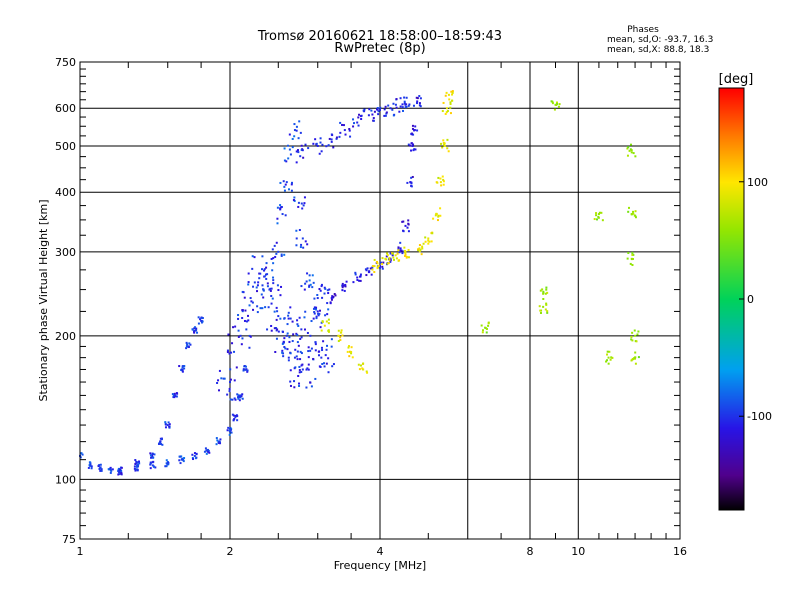  I want to click on x-tick-label: 4, so click(380, 551).